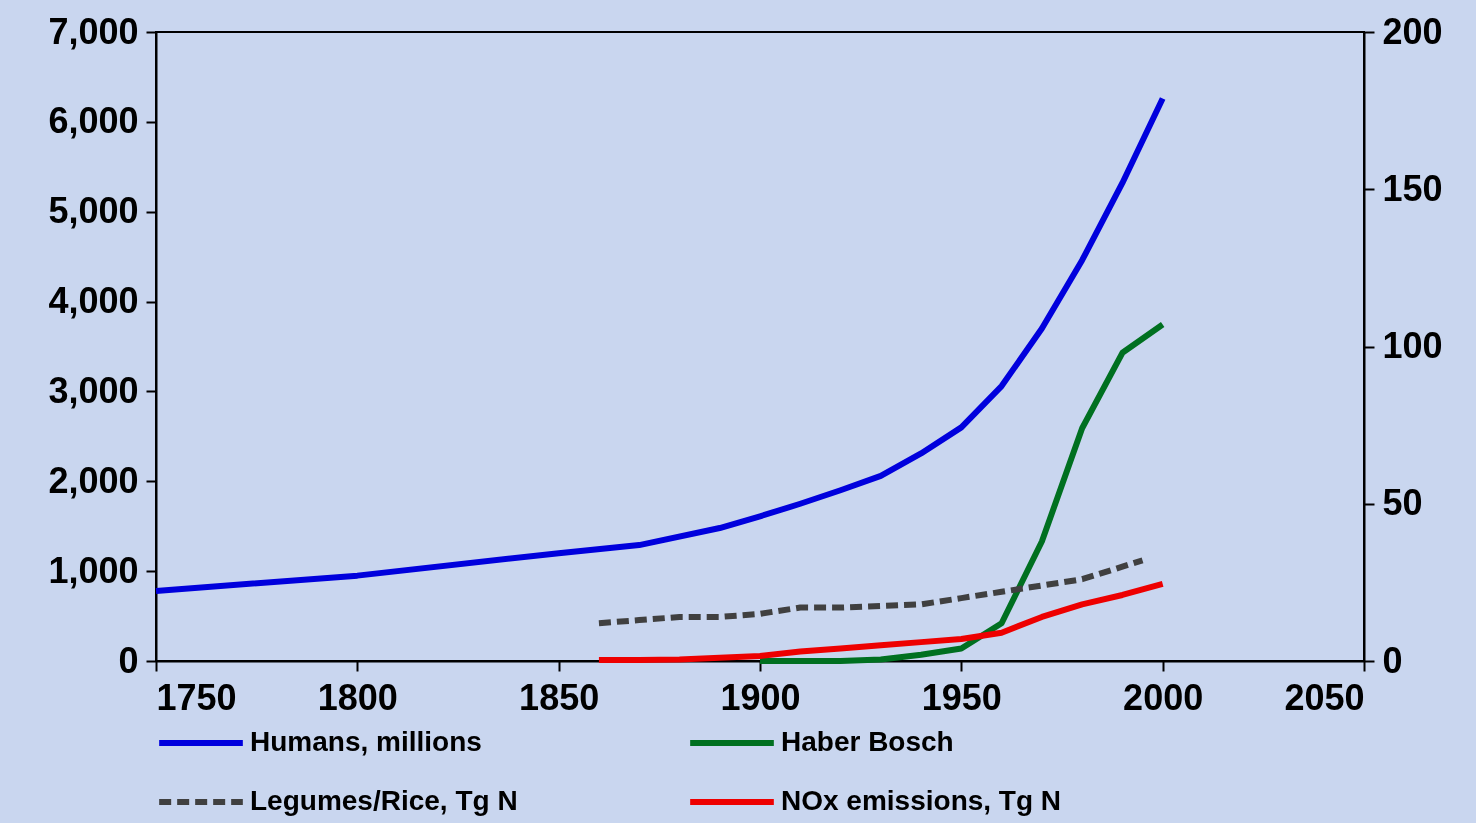 The width and height of the screenshot is (1476, 823). What do you see at coordinates (1392, 660) in the screenshot?
I see `y2-tick-label: 0` at bounding box center [1392, 660].